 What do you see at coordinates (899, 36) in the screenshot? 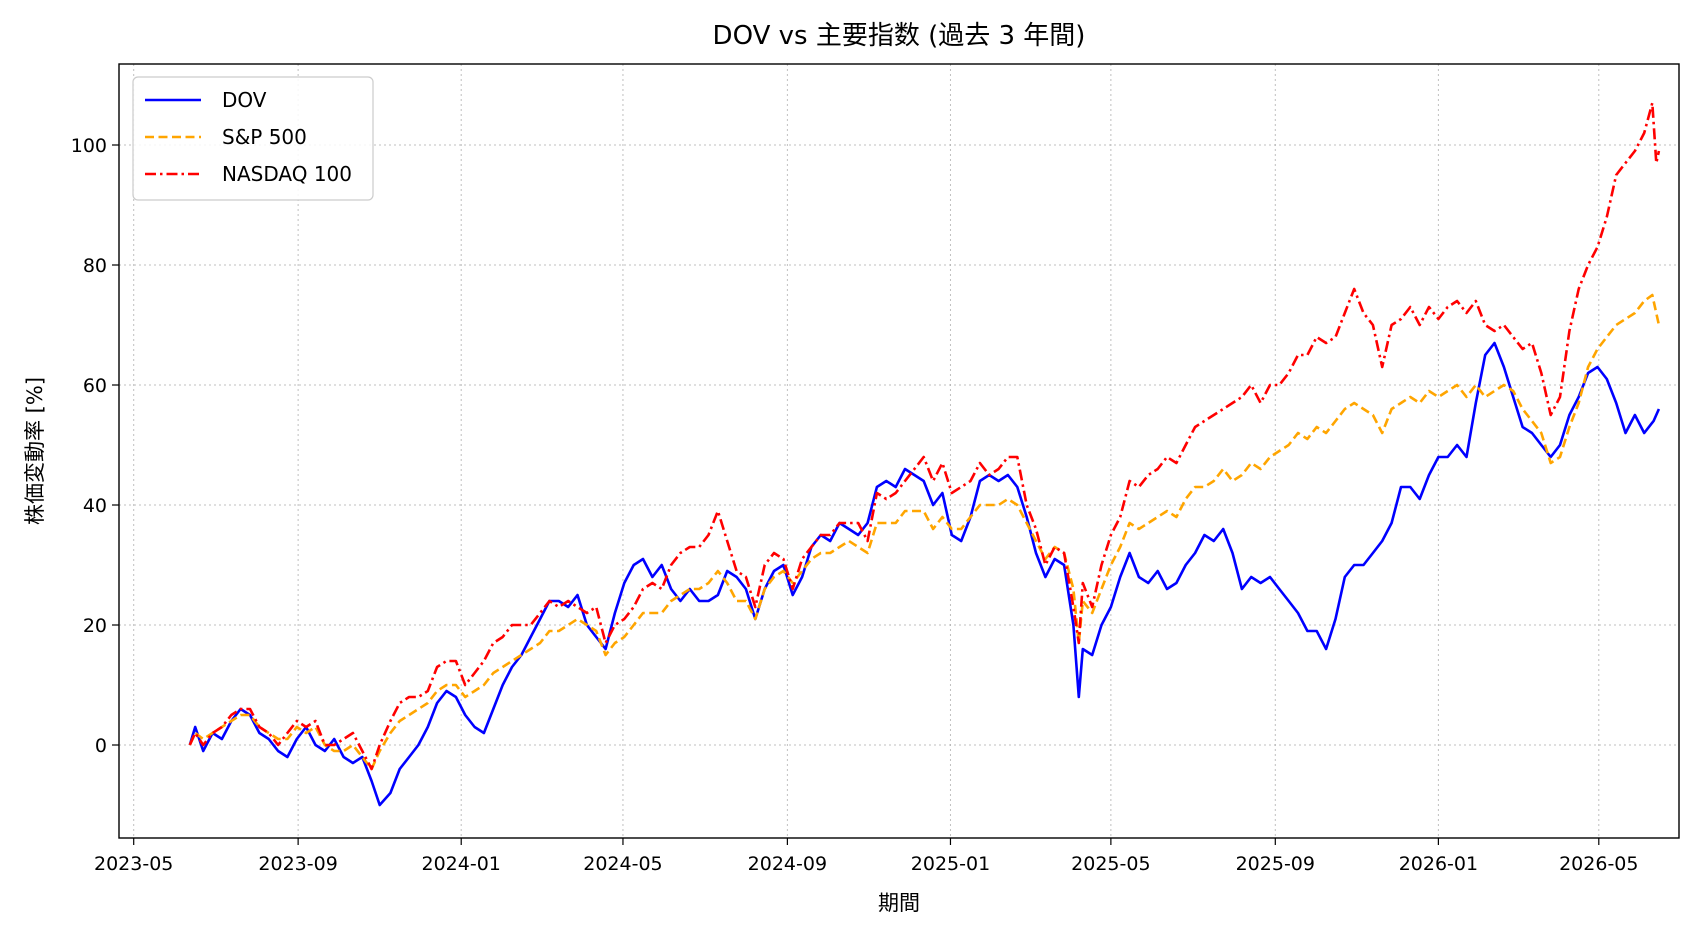
I see `chart-title: DOV vs 主要指数 (過去 3 年間)` at bounding box center [899, 36].